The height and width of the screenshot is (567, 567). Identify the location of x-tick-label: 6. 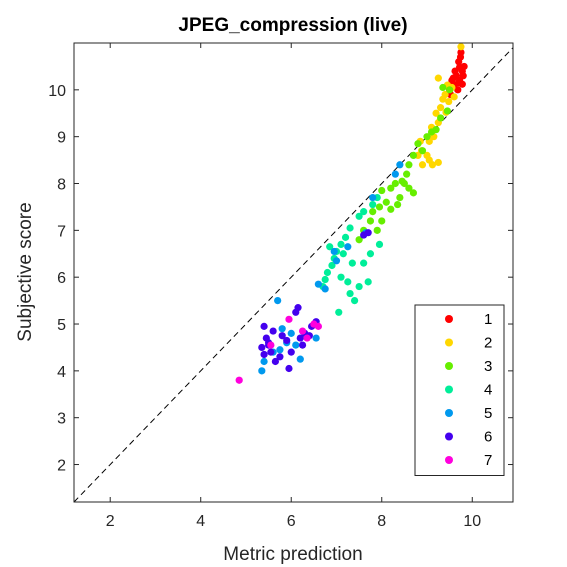
(291, 521).